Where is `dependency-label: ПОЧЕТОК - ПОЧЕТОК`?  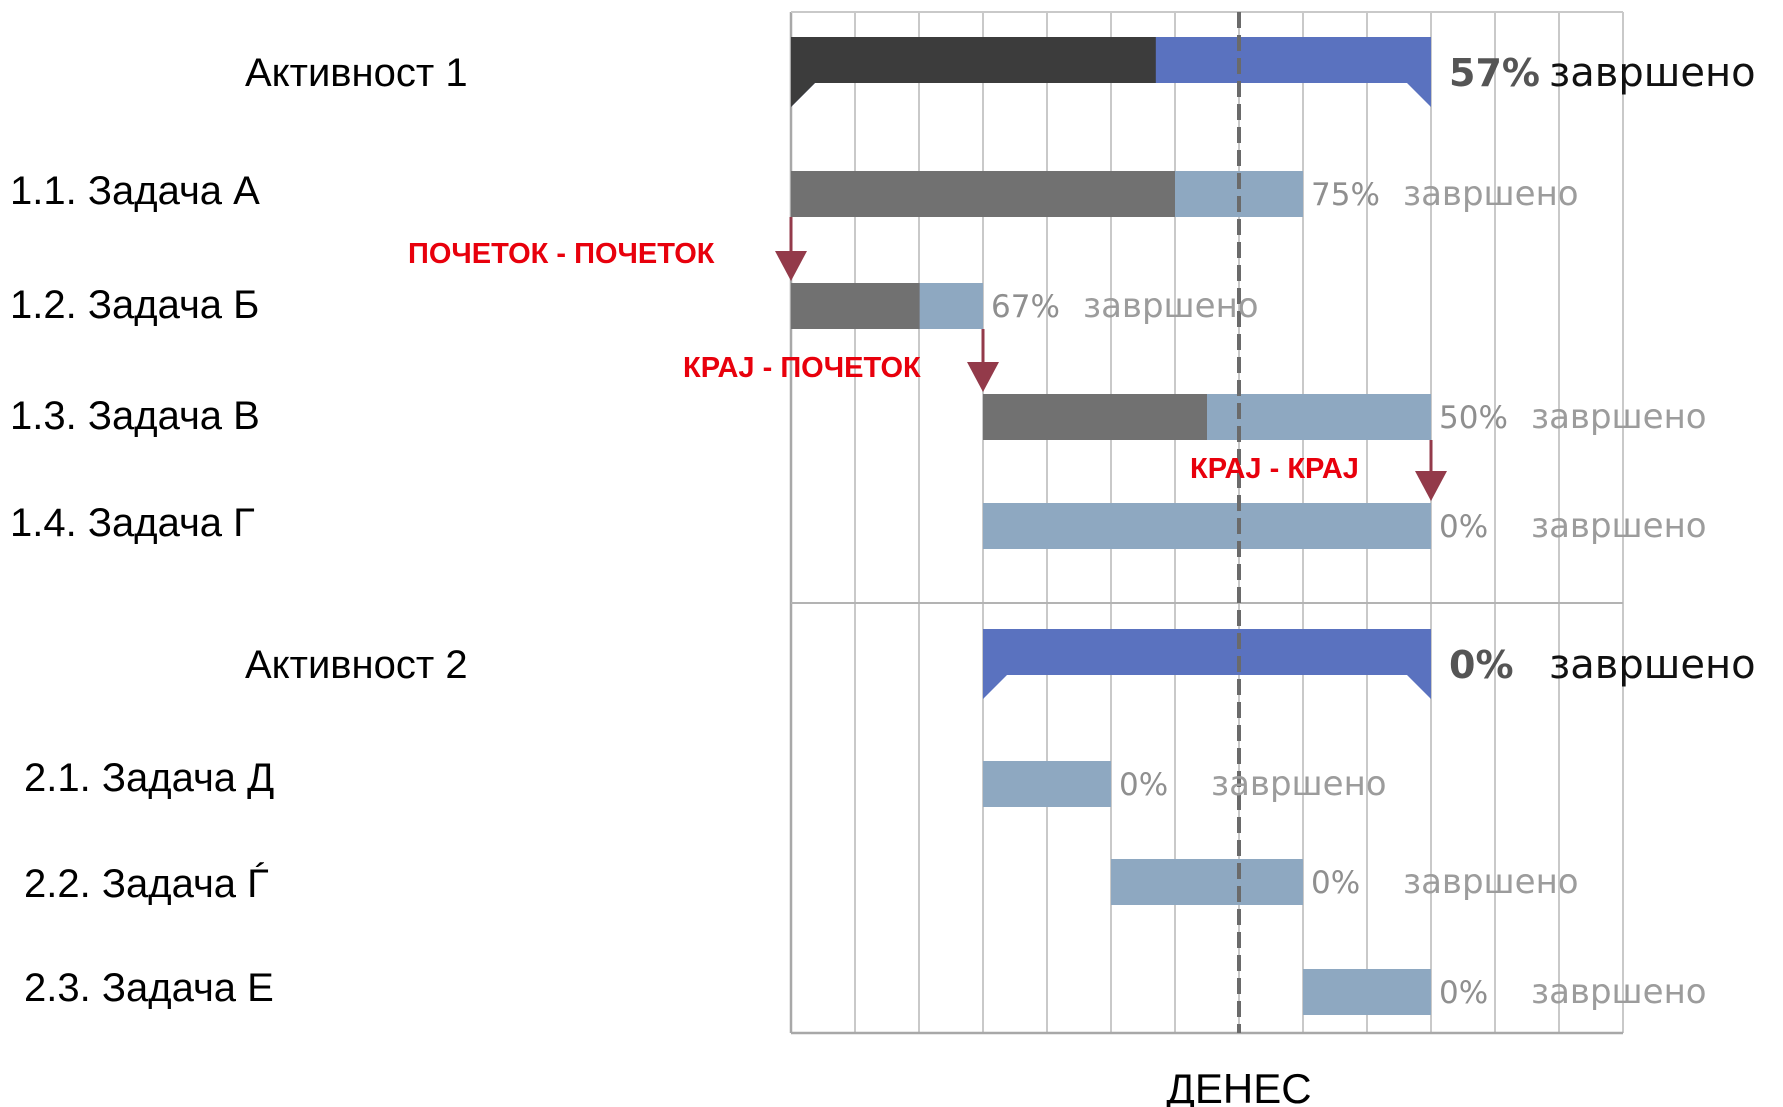
dependency-label: ПОЧЕТОК - ПОЧЕТОК is located at coordinates (561, 254).